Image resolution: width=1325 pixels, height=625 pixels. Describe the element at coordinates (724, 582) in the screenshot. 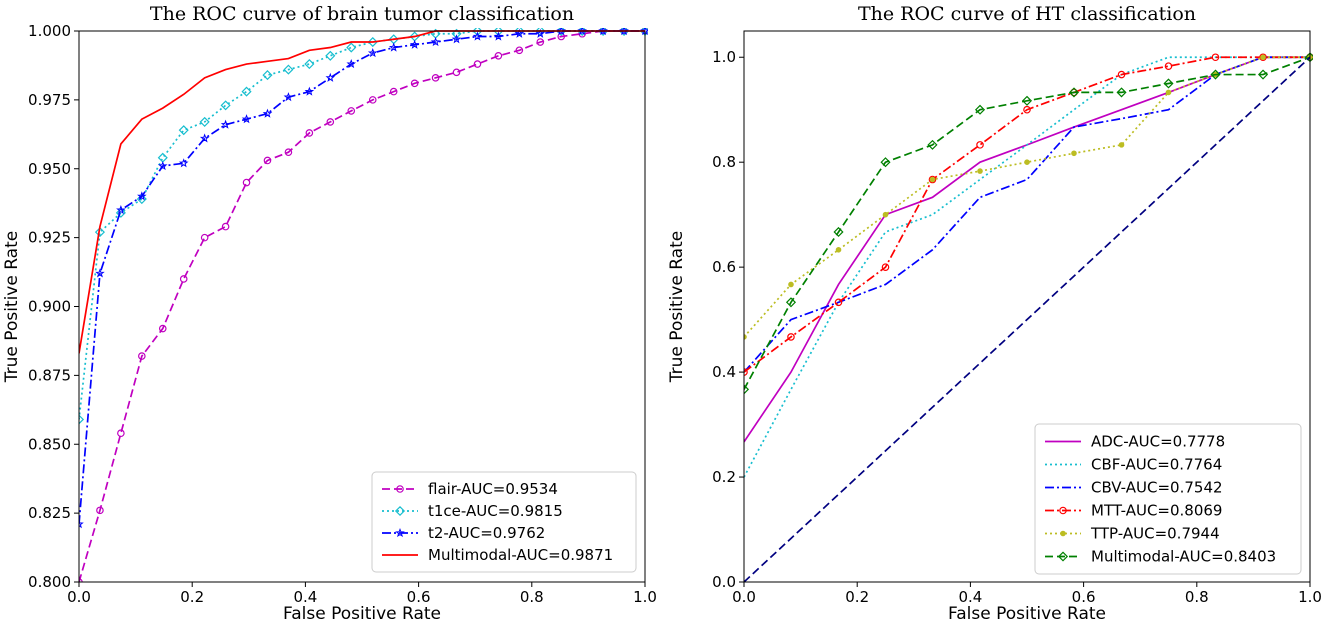

I see `y-tick-label: 0.0` at that location.